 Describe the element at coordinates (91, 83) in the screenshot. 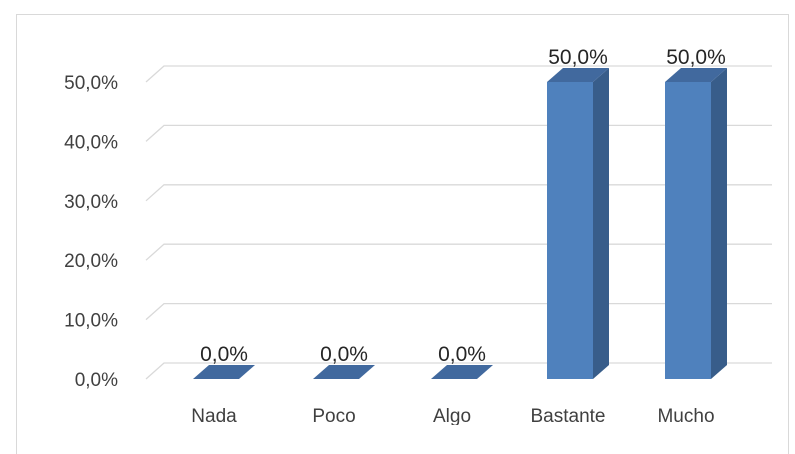

I see `y-tick-label: 50,0%` at that location.